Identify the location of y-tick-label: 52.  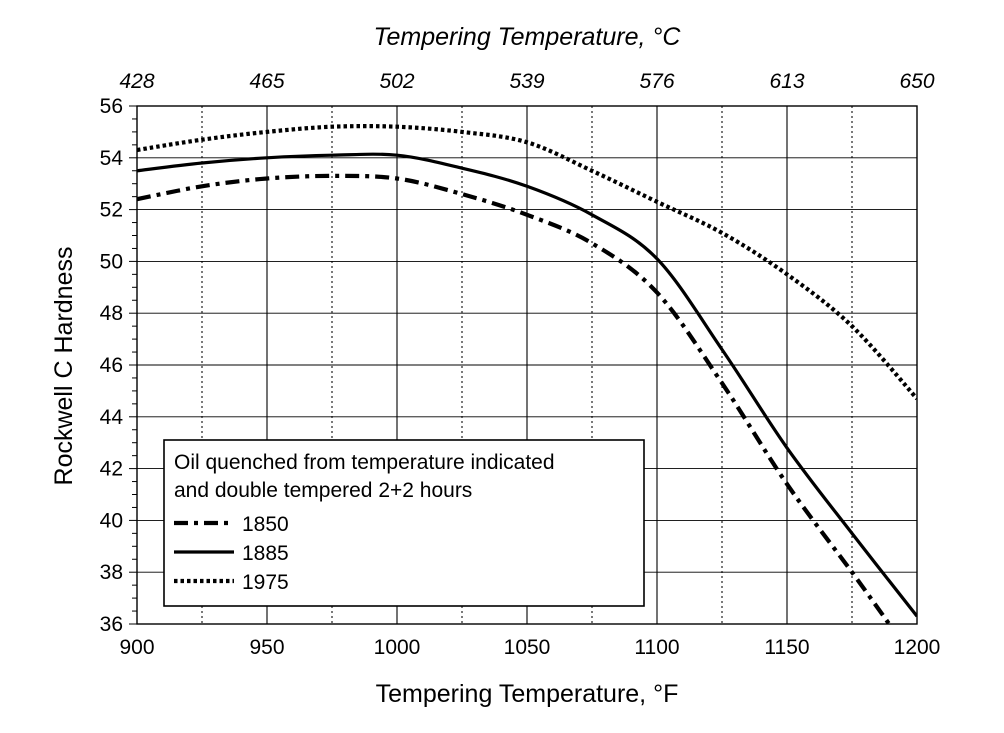
(111, 210).